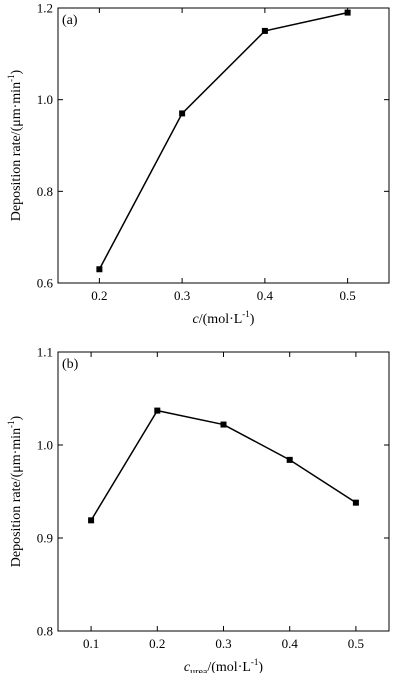 The height and width of the screenshot is (673, 400). Describe the element at coordinates (199, 670) in the screenshot. I see `x-axis-label-sub: urea` at that location.